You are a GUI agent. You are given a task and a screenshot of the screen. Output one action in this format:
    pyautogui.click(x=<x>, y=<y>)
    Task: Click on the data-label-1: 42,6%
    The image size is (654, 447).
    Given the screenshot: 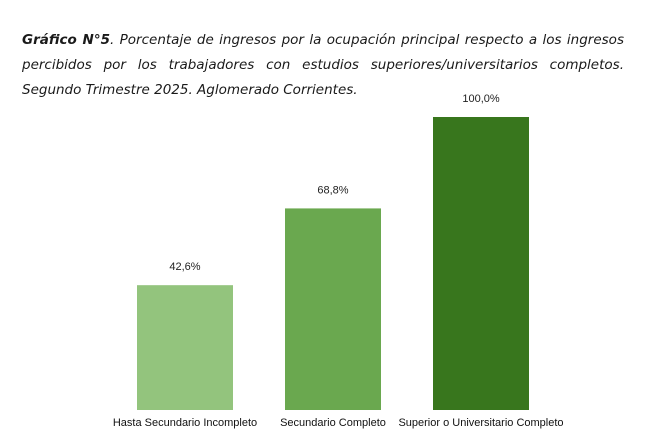 What is the action you would take?
    pyautogui.click(x=184, y=267)
    